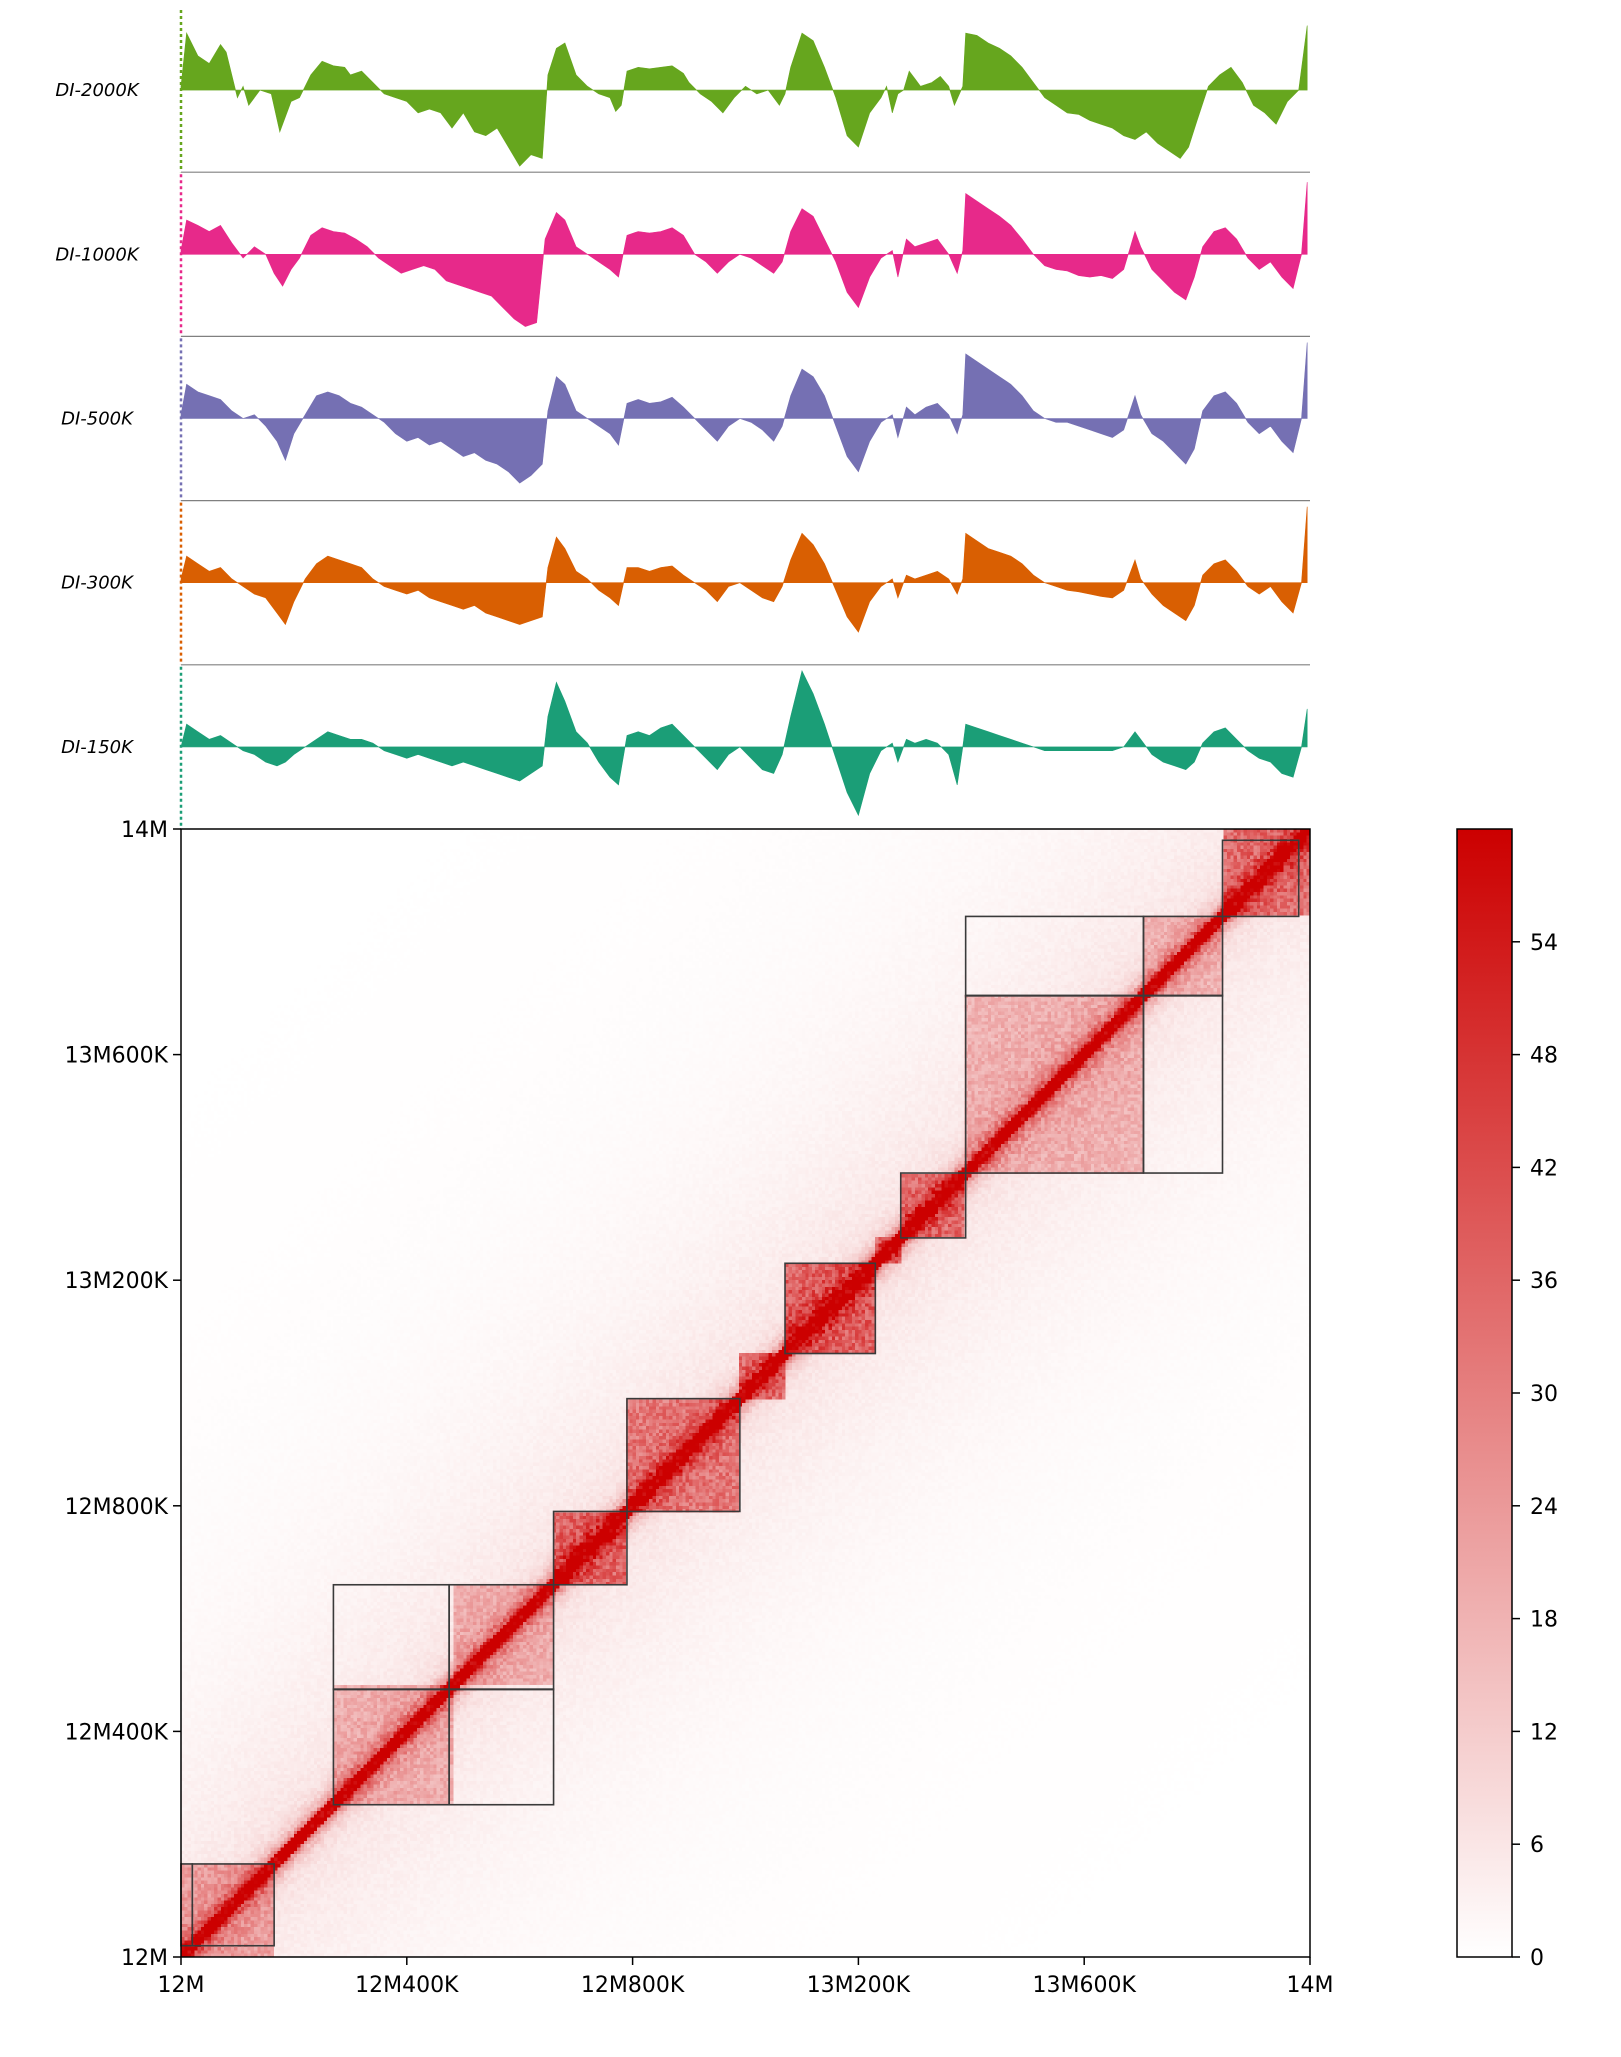 The width and height of the screenshot is (1621, 2057). What do you see at coordinates (1544, 1620) in the screenshot?
I see `colorbar-tick-label: 18` at bounding box center [1544, 1620].